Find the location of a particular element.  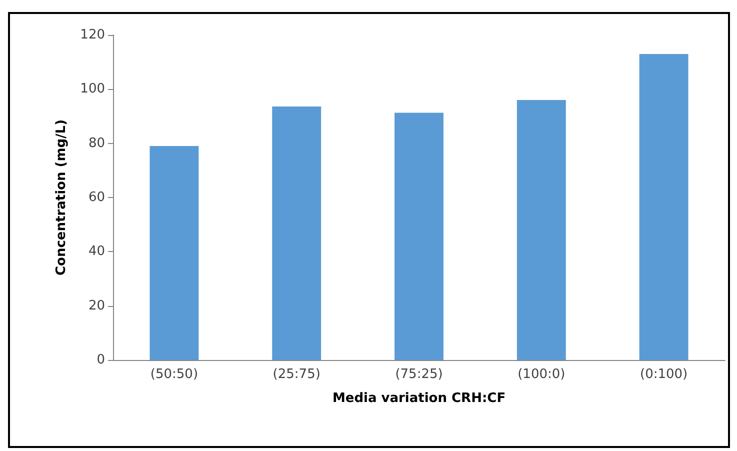

x-tick-label: (25:75) is located at coordinates (296, 374).